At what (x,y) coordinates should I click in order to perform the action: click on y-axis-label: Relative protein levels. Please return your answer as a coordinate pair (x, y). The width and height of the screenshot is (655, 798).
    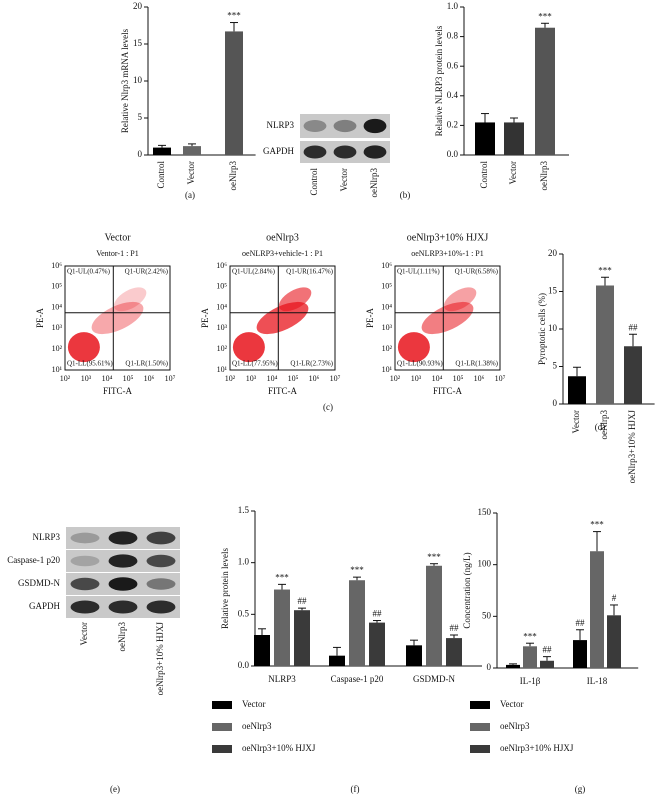
    Looking at the image, I should click on (225, 588).